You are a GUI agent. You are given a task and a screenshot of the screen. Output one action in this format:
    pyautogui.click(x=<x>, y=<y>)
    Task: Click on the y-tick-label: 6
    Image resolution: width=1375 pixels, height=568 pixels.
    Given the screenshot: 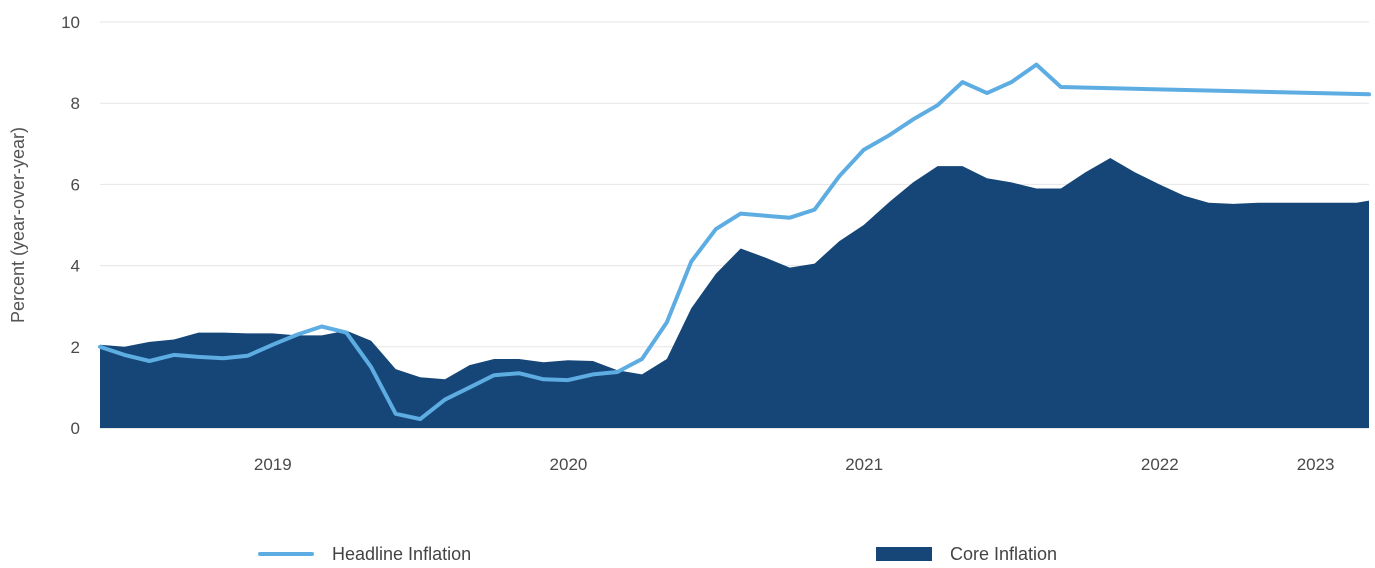 What is the action you would take?
    pyautogui.click(x=75, y=184)
    